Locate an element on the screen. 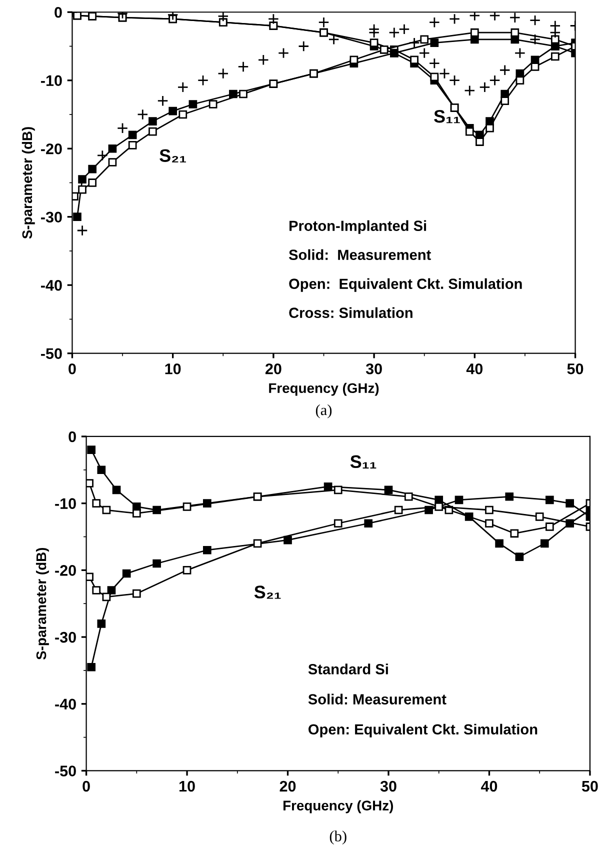  text: (a) is located at coordinates (324, 411).